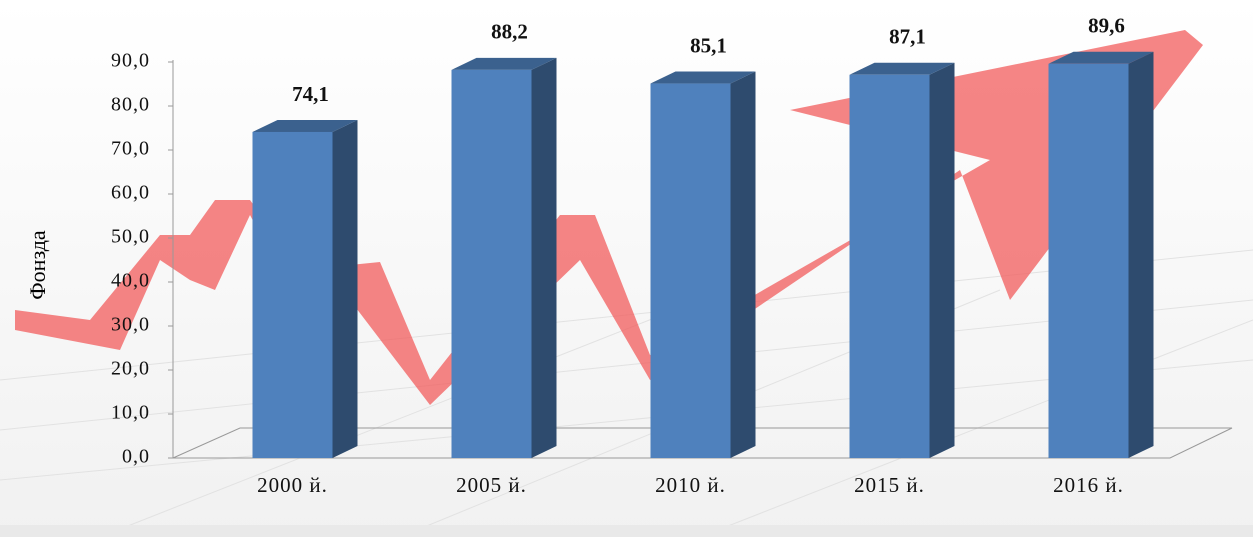 Image resolution: width=1253 pixels, height=537 pixels. I want to click on x-tick-label: 2010 й., so click(690, 485).